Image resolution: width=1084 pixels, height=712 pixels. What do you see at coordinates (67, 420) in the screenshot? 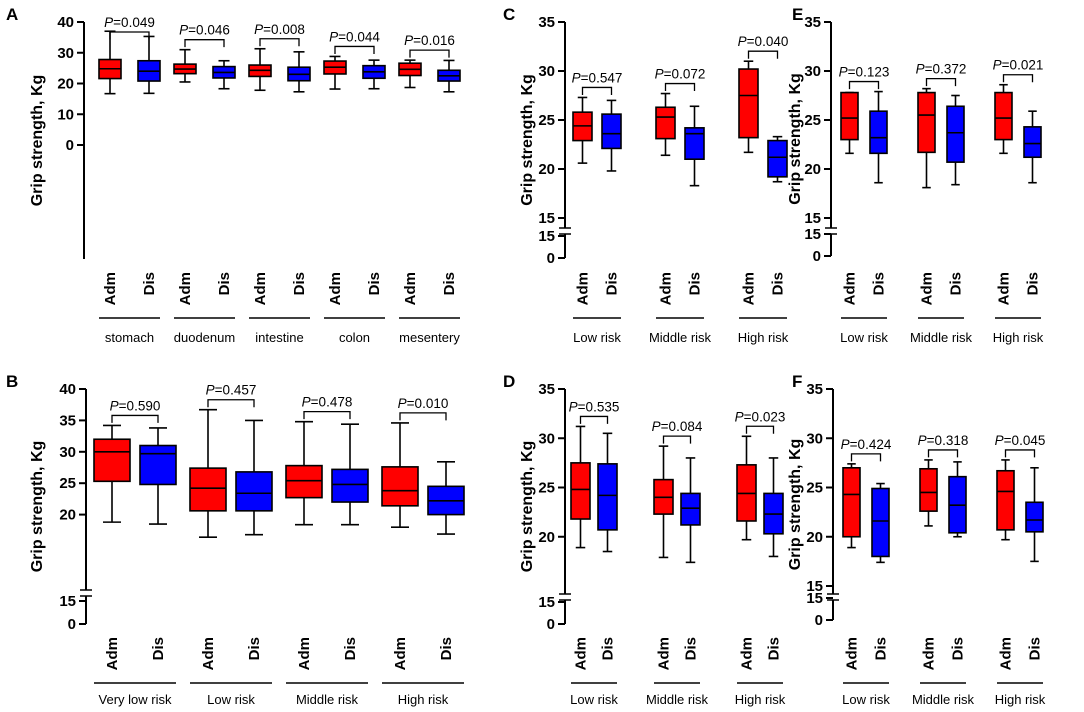
I see `y-tick-label: 35` at bounding box center [67, 420].